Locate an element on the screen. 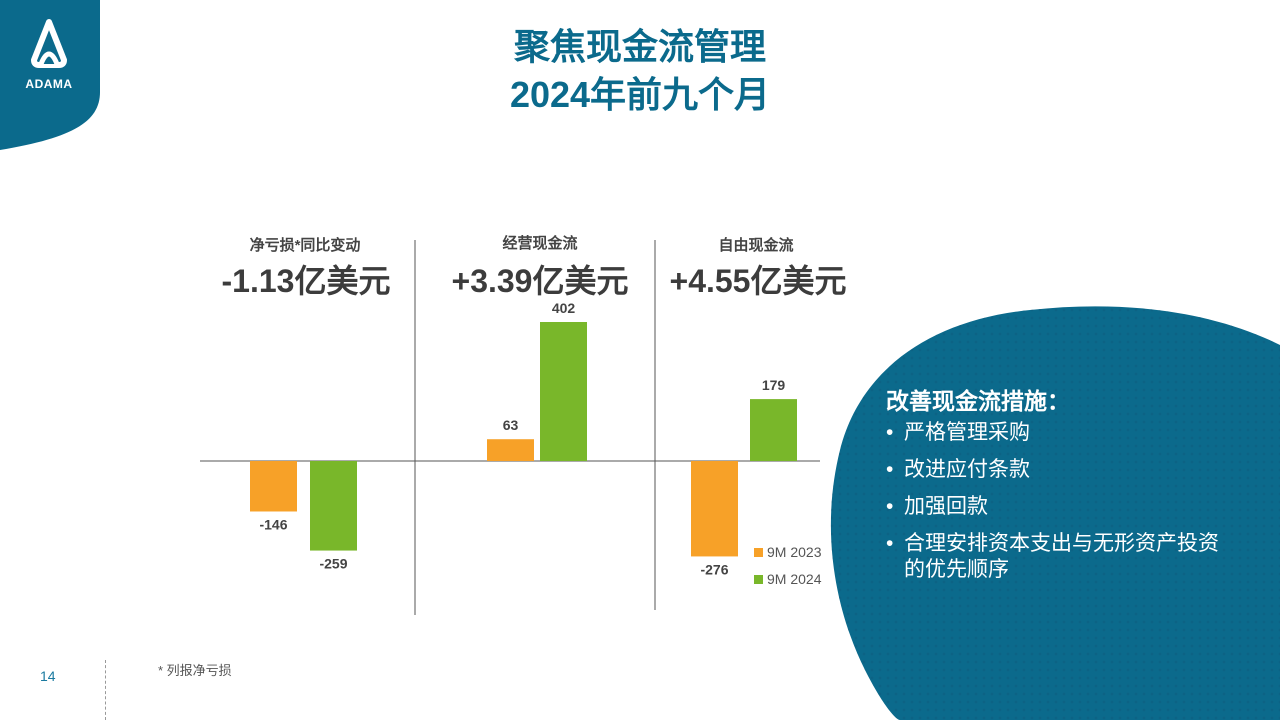 This screenshot has width=1280, height=720. logo-text: ADAMA is located at coordinates (49, 84).